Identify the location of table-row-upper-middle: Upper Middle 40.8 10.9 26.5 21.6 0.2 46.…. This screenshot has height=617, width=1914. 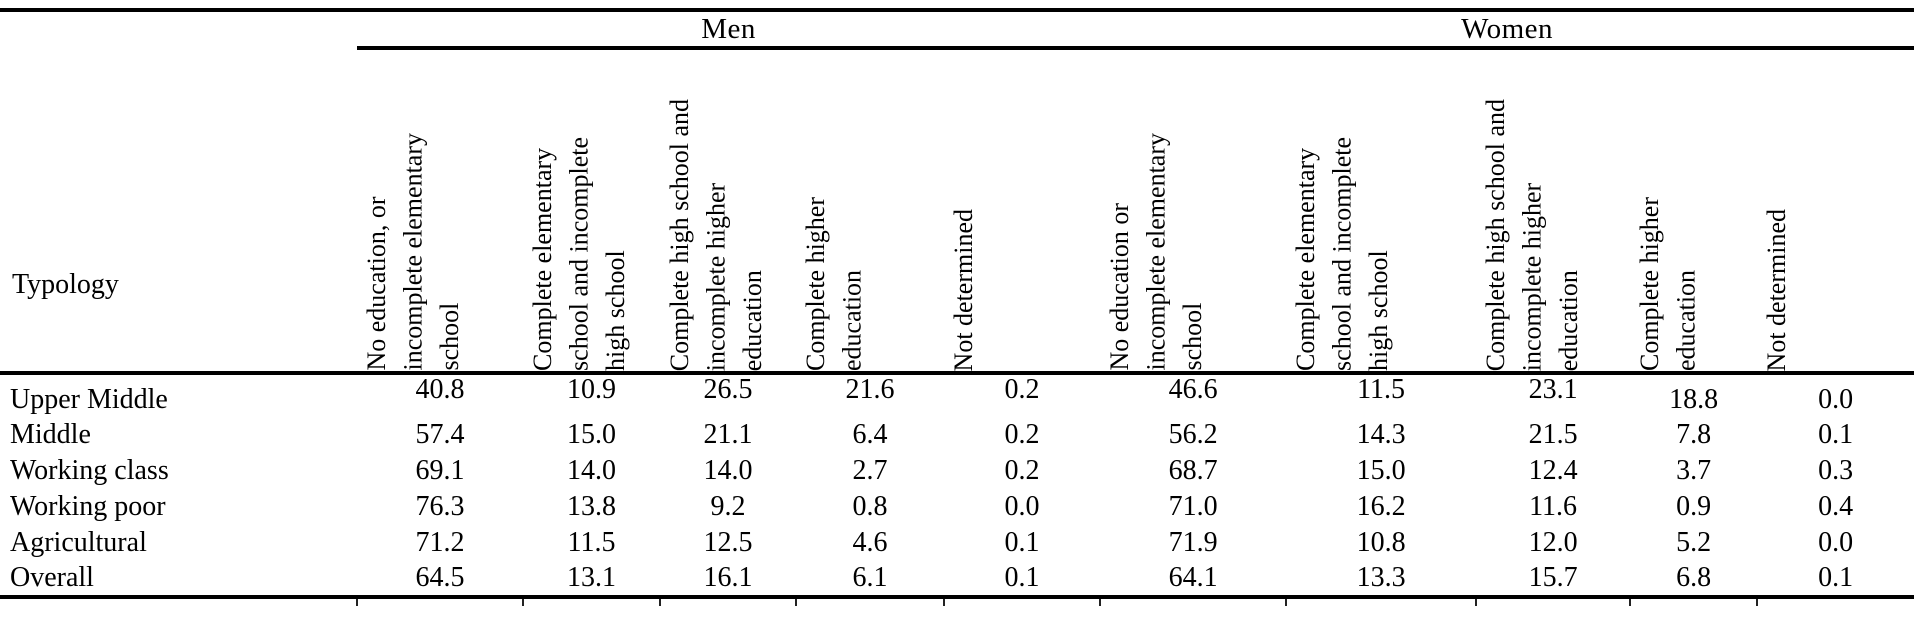
(957, 395).